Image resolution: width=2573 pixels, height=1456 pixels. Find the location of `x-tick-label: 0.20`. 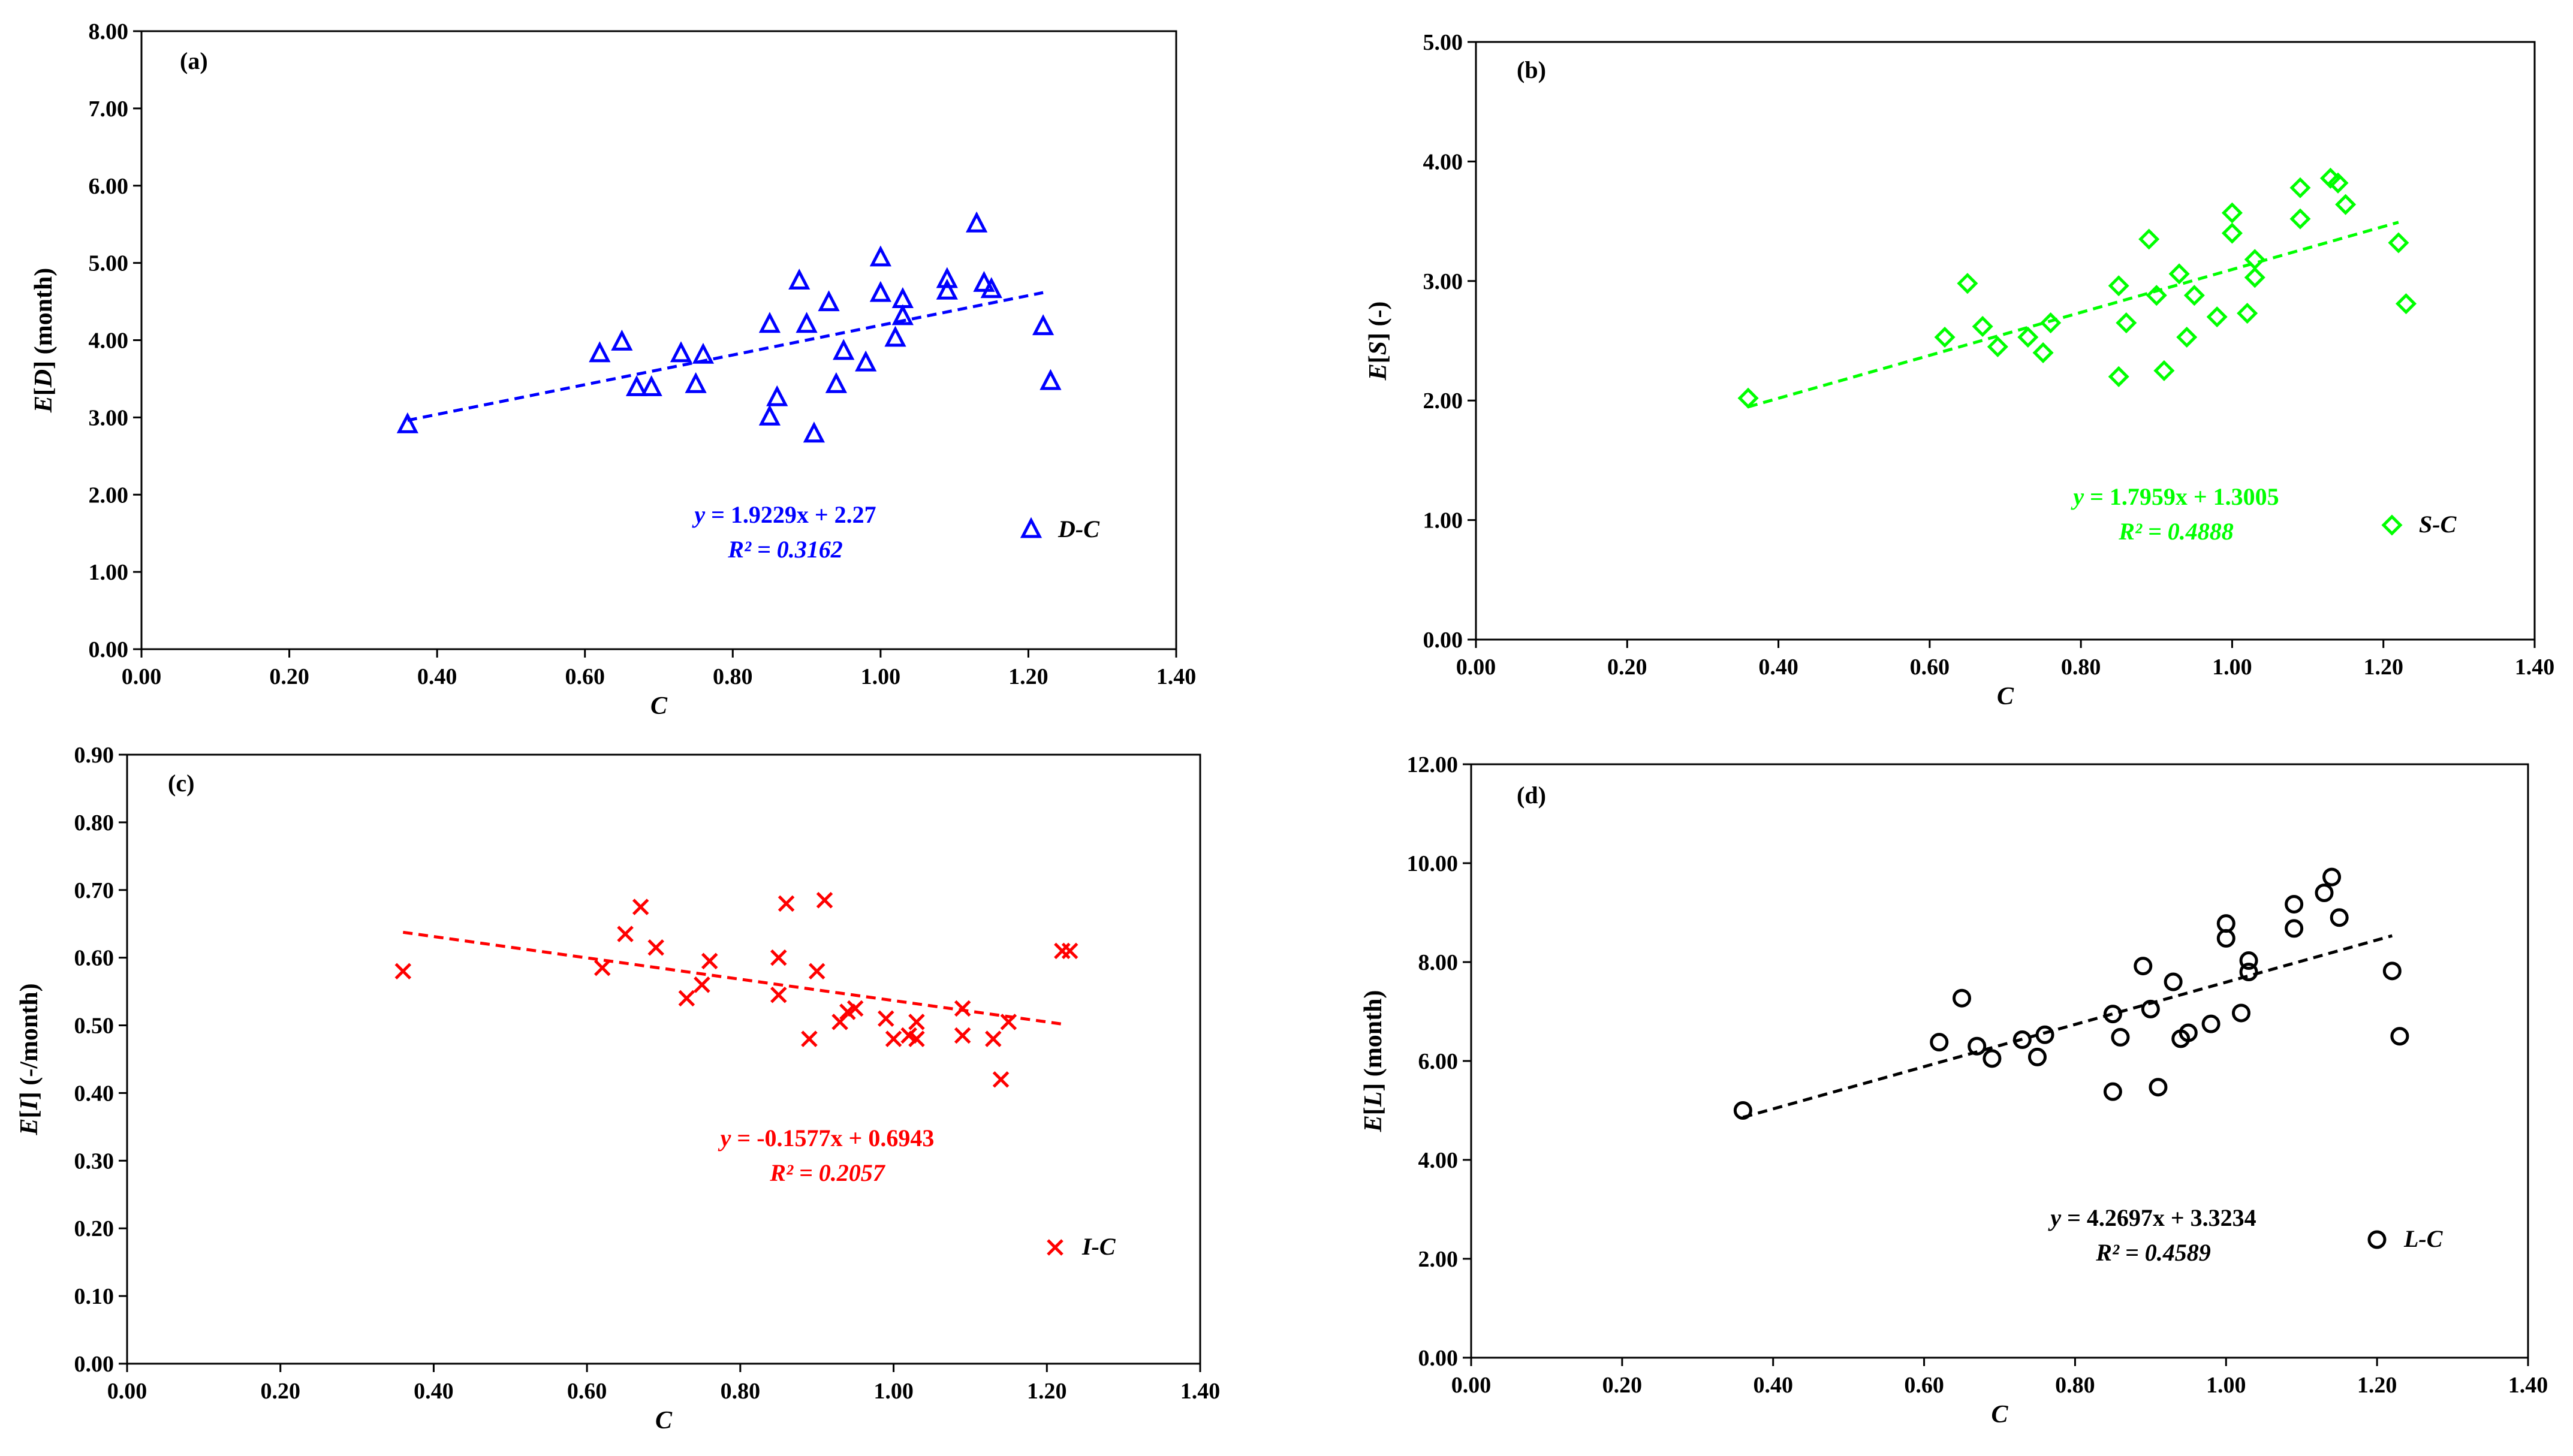

x-tick-label: 0.20 is located at coordinates (289, 676).